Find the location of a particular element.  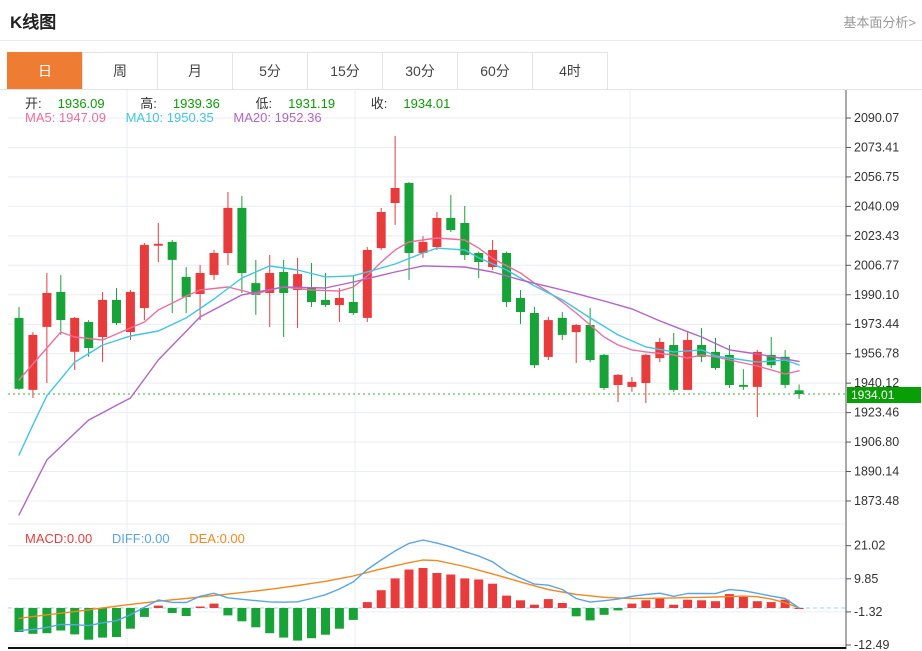

open-value: 1936.09 is located at coordinates (81, 103).